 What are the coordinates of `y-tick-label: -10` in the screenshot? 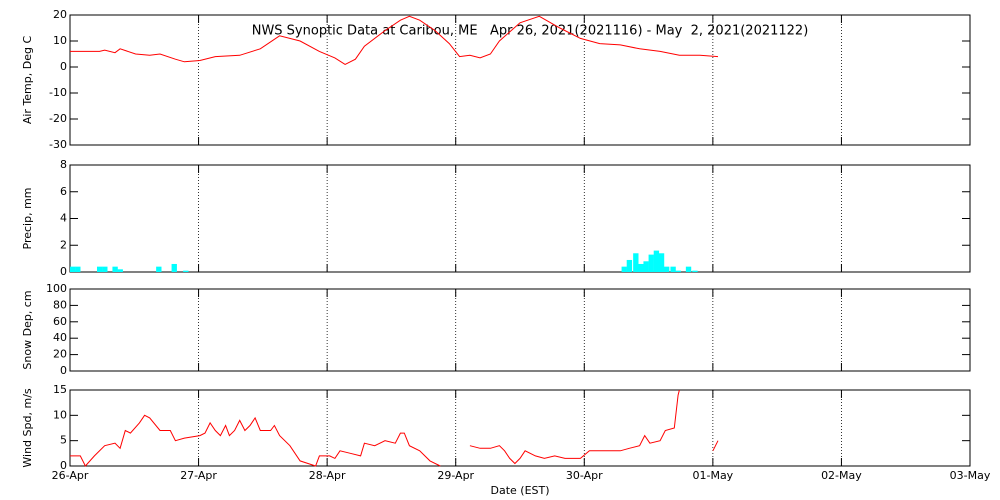 It's located at (58, 92).